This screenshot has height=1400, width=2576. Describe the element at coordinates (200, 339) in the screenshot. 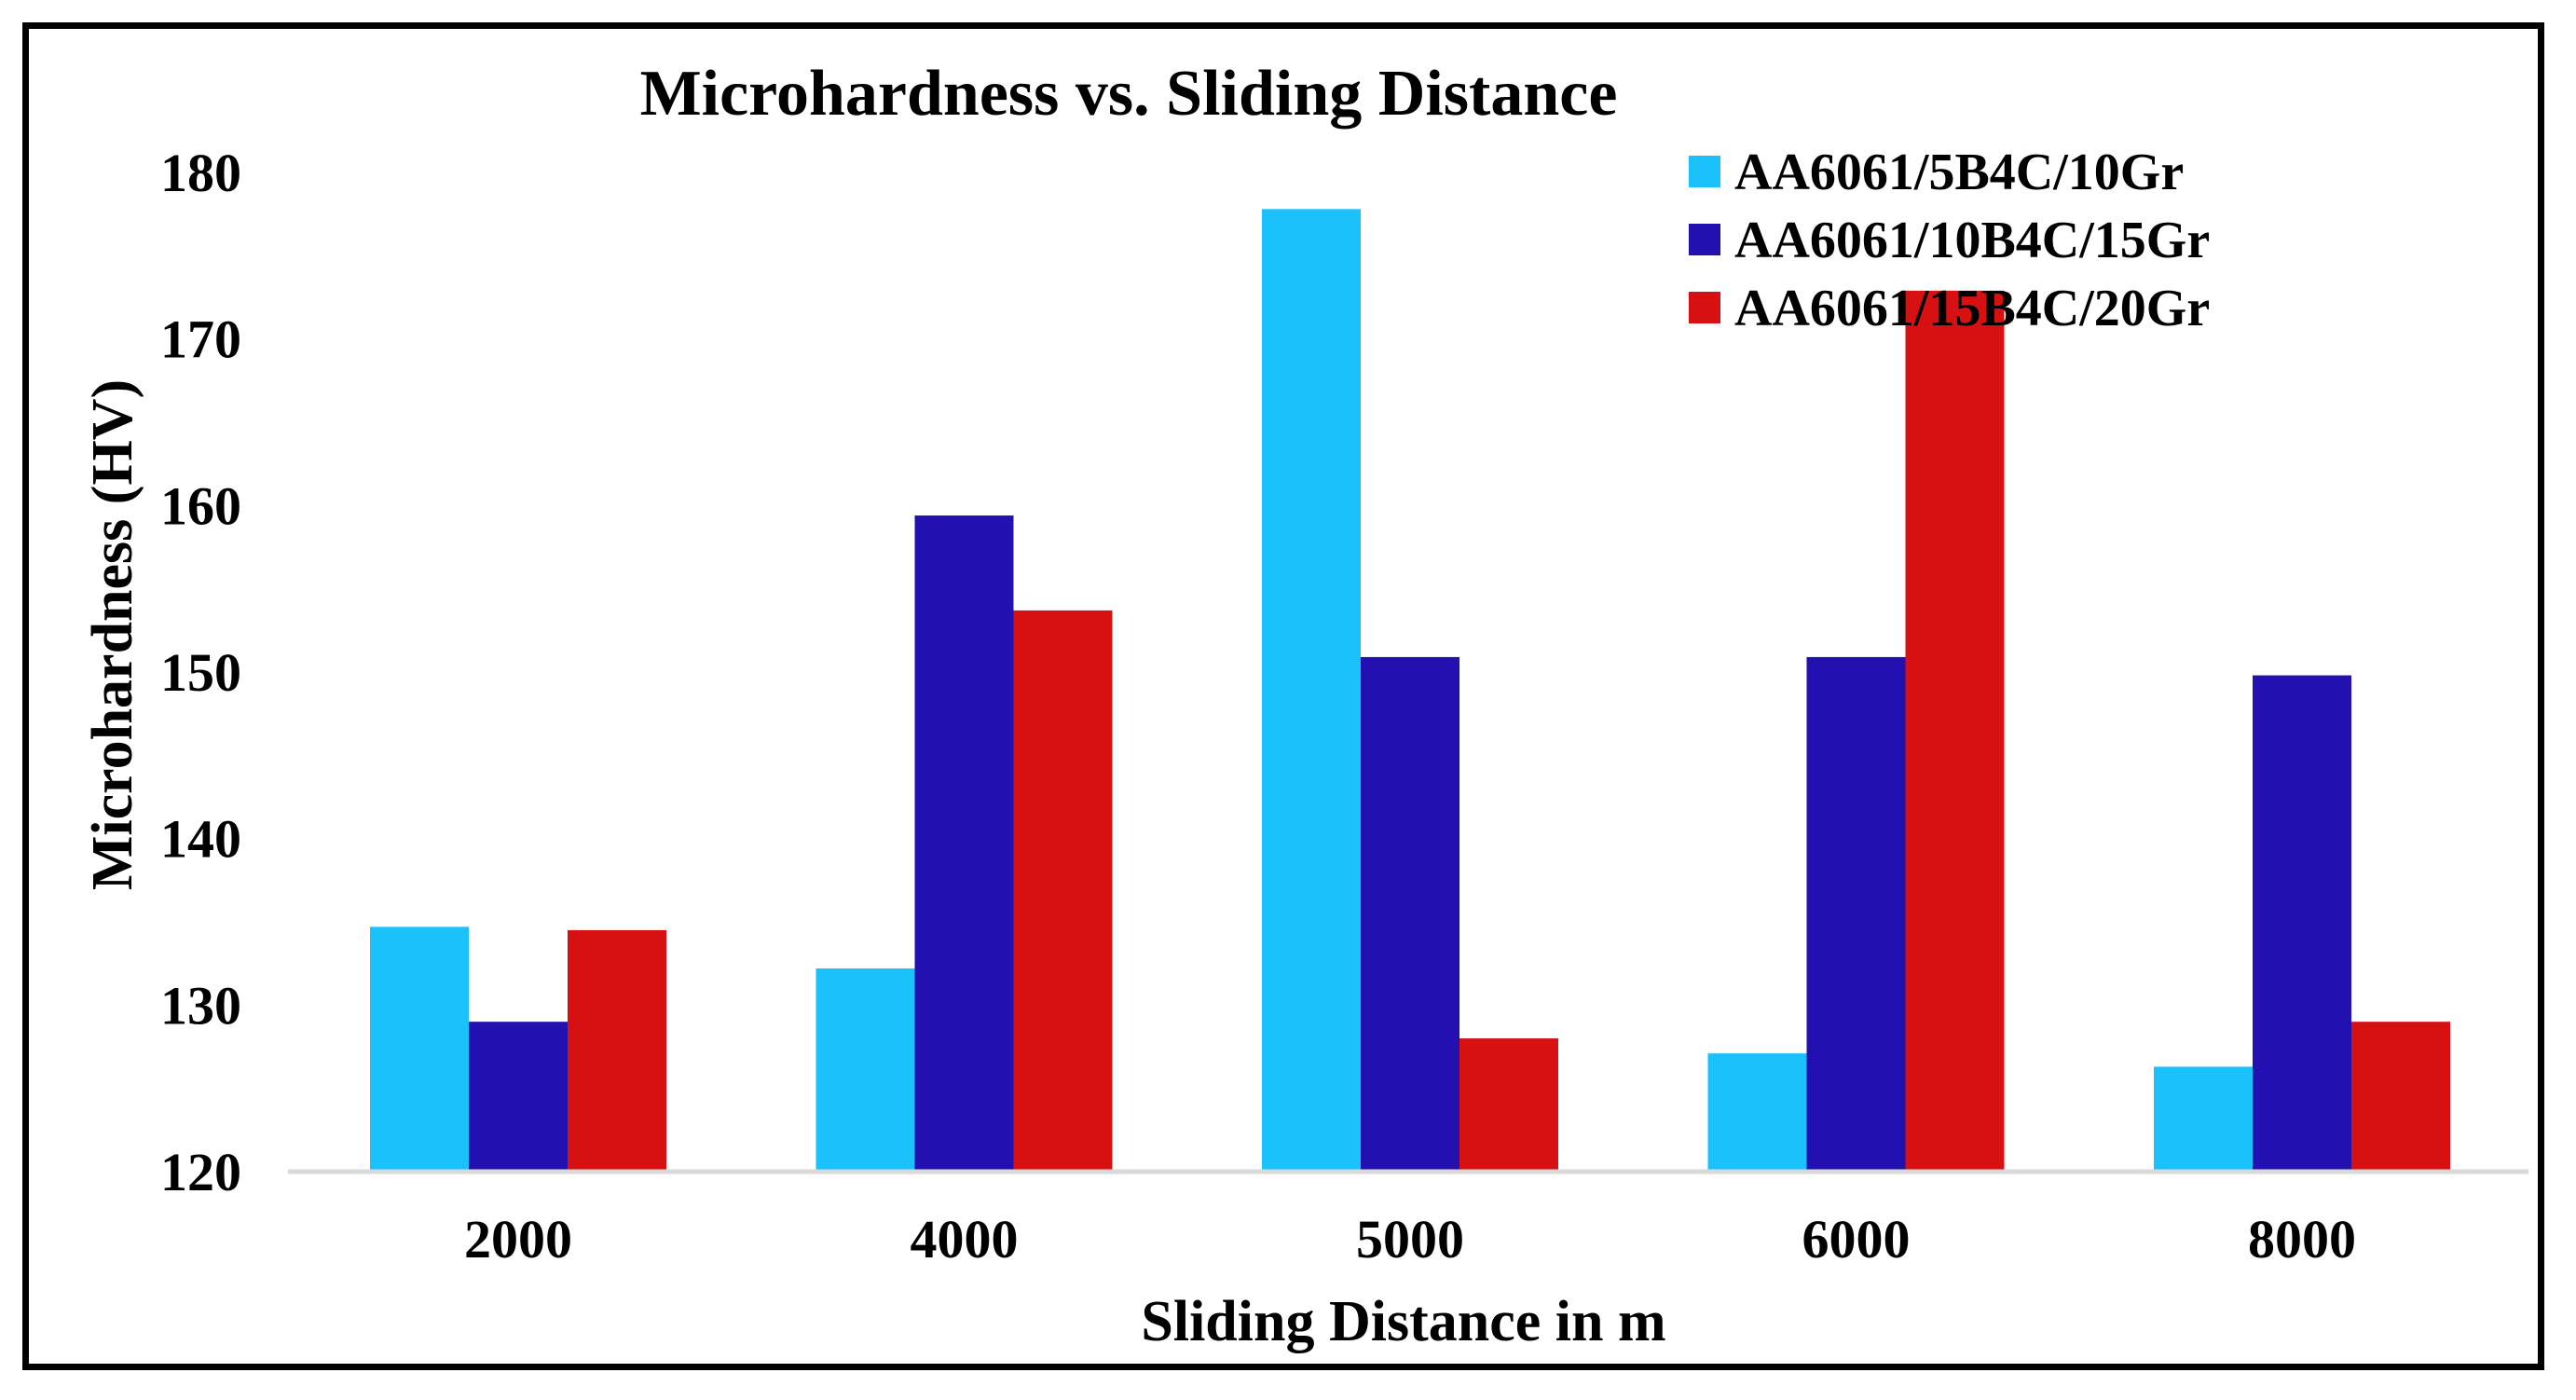

I see `y-tick-label: 170` at that location.